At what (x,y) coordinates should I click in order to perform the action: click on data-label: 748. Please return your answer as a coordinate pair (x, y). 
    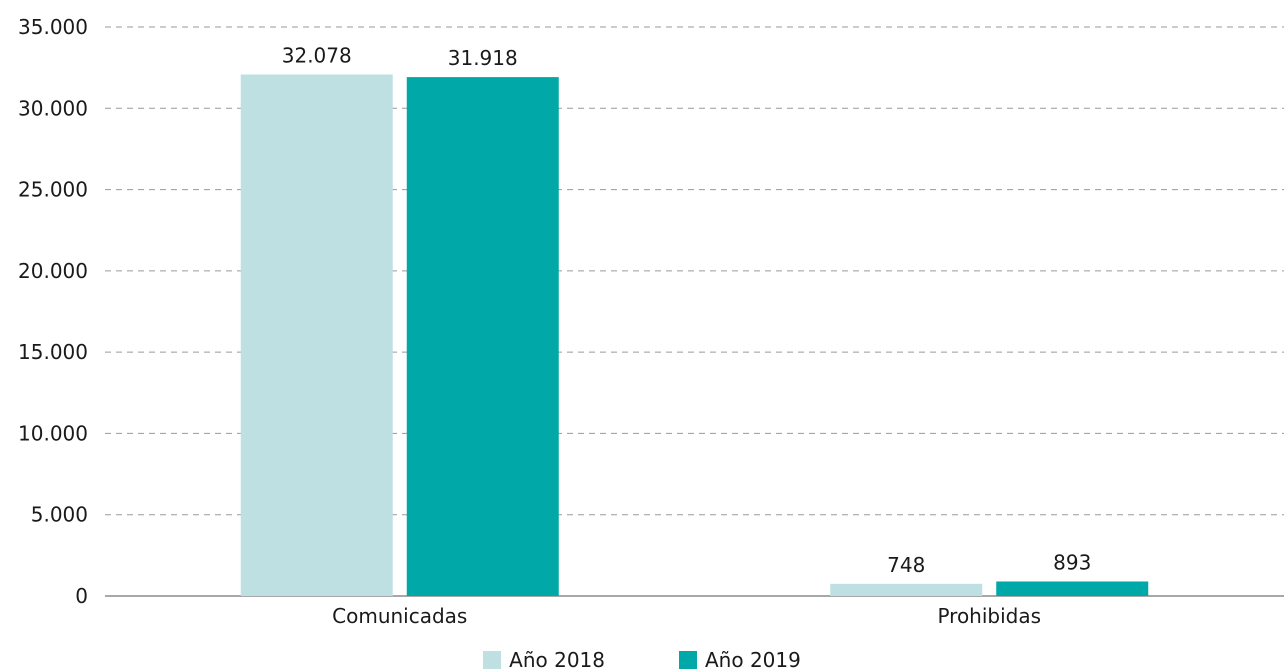
    Looking at the image, I should click on (906, 565).